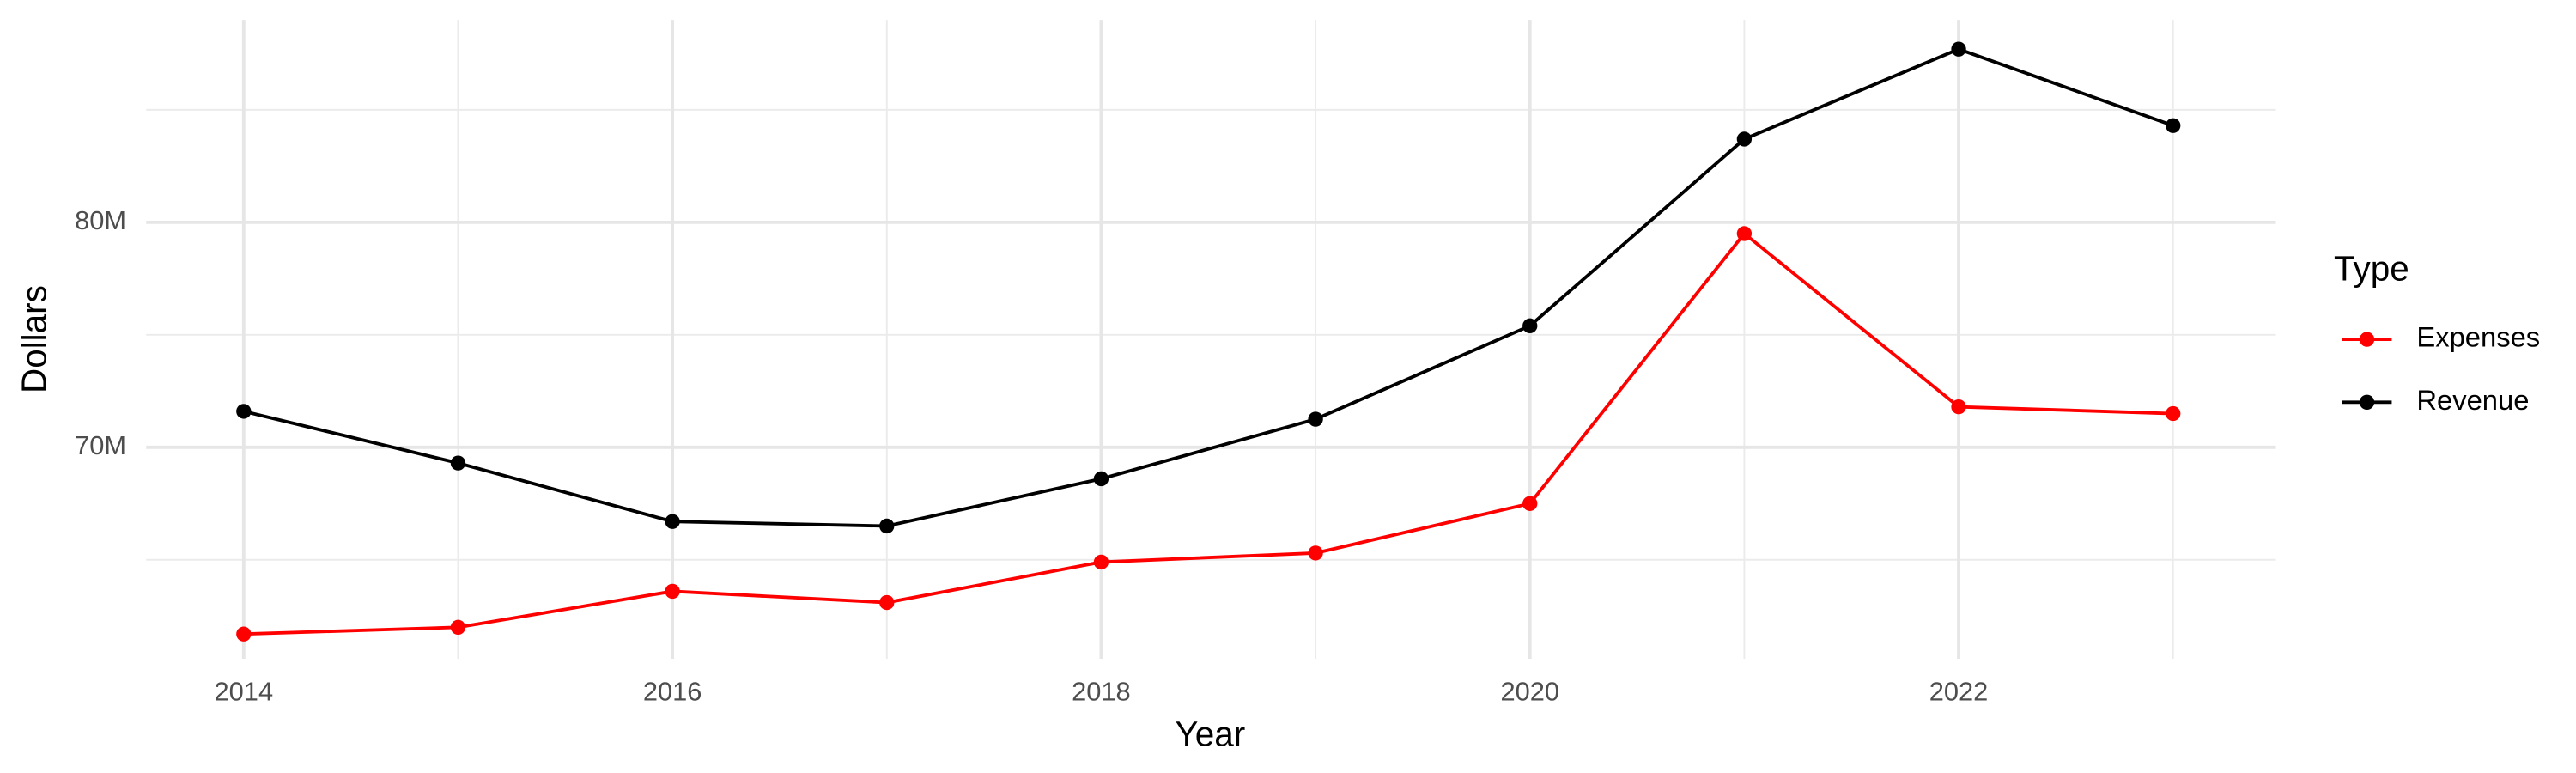 This screenshot has width=2576, height=773. What do you see at coordinates (2472, 400) in the screenshot?
I see `legend-label: Revenue` at bounding box center [2472, 400].